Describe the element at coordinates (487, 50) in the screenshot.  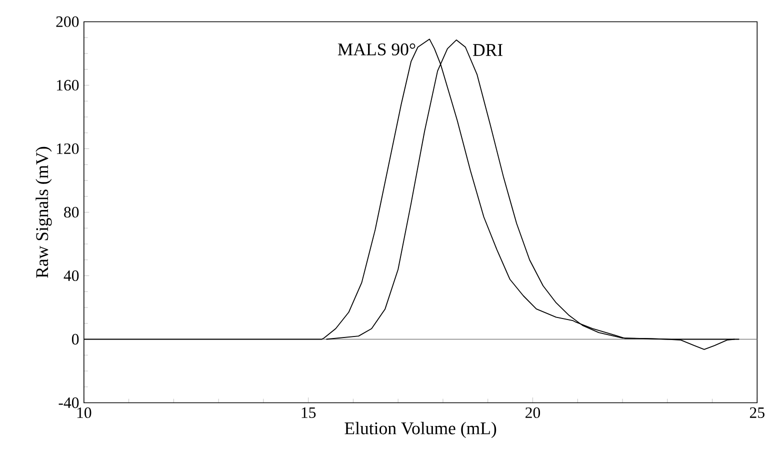
I see `series-label: DRI` at that location.